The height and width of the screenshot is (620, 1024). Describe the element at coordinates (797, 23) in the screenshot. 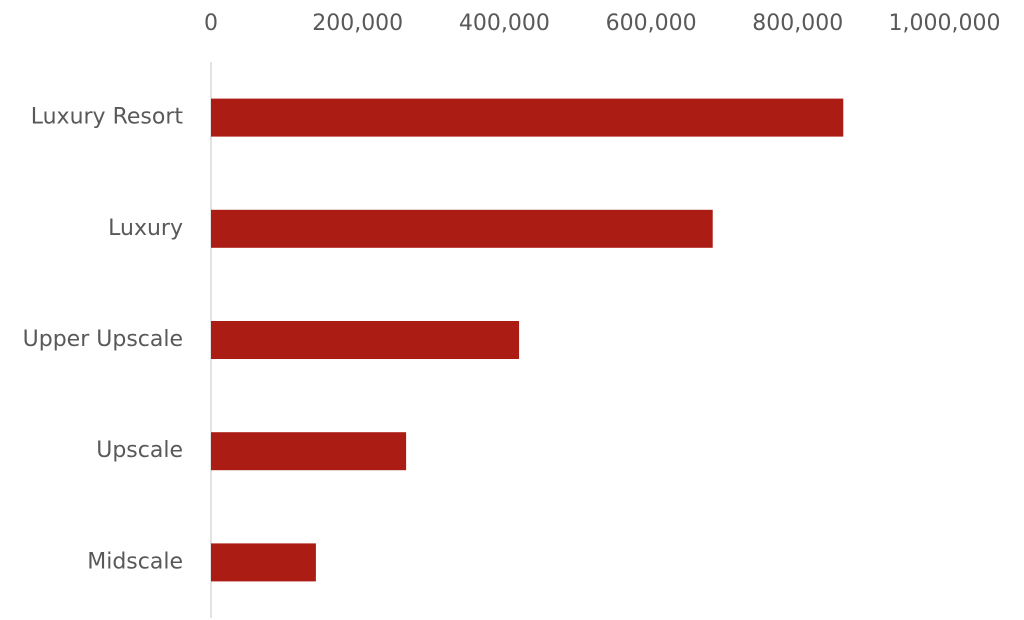

I see `x-tick-label: 800,000` at that location.